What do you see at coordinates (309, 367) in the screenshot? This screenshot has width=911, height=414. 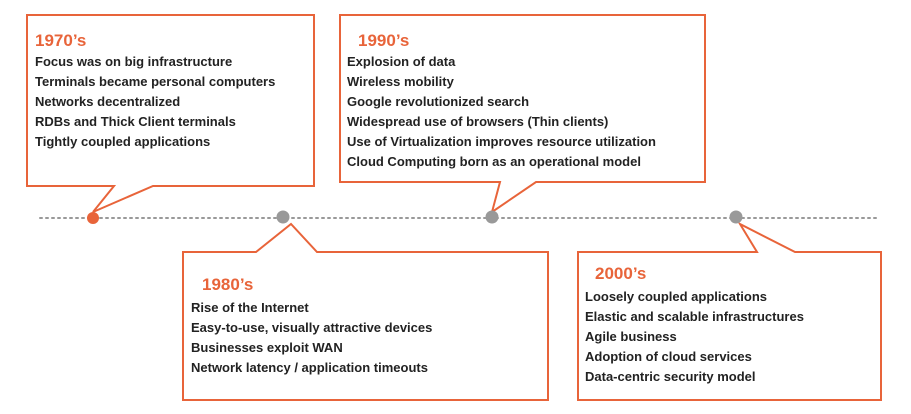 I see `era-item: Network latency / application timeouts` at bounding box center [309, 367].